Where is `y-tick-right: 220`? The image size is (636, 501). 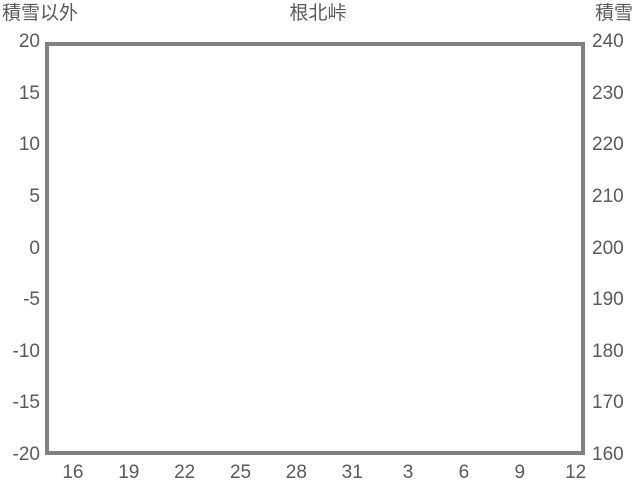 y-tick-right: 220 is located at coordinates (608, 145).